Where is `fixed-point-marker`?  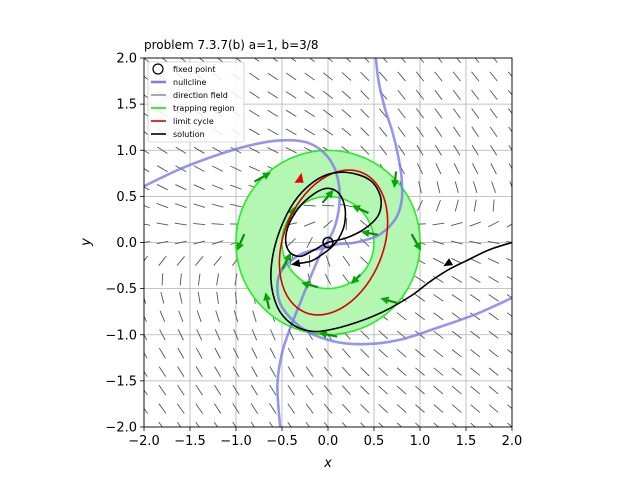 fixed-point-marker is located at coordinates (328, 242).